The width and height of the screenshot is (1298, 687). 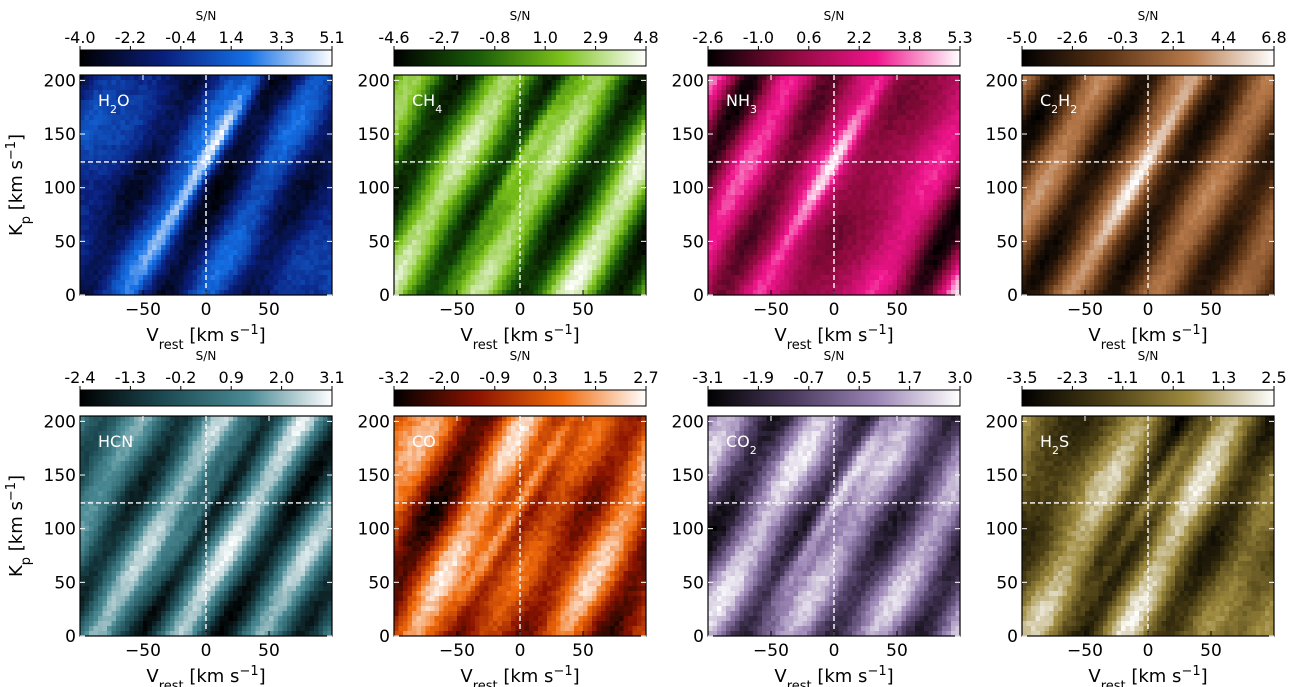 What do you see at coordinates (114, 103) in the screenshot?
I see `species-label: H2O` at bounding box center [114, 103].